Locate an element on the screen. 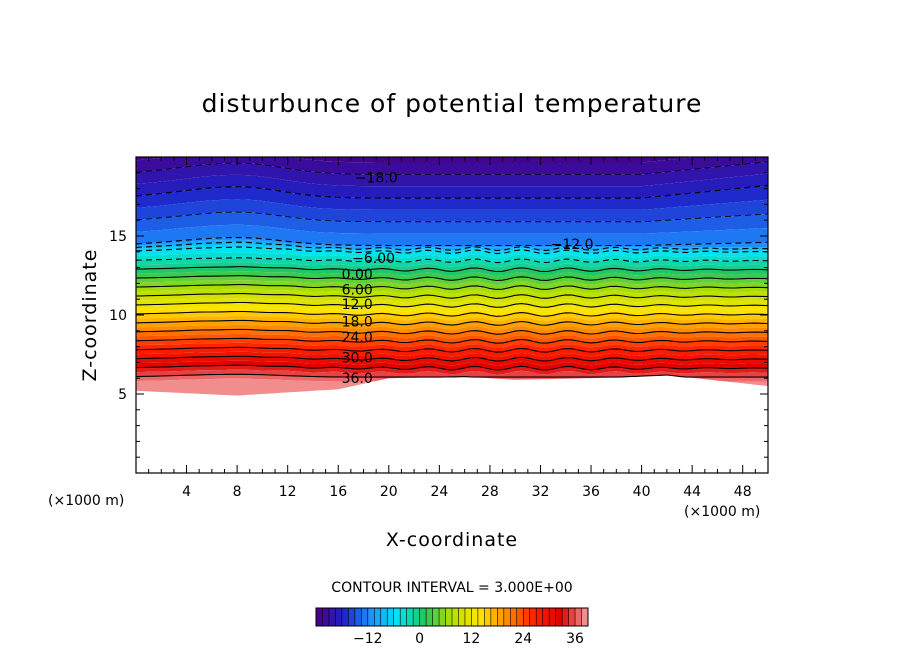  chart-title: disturbunce of potential temperature is located at coordinates (452, 103).